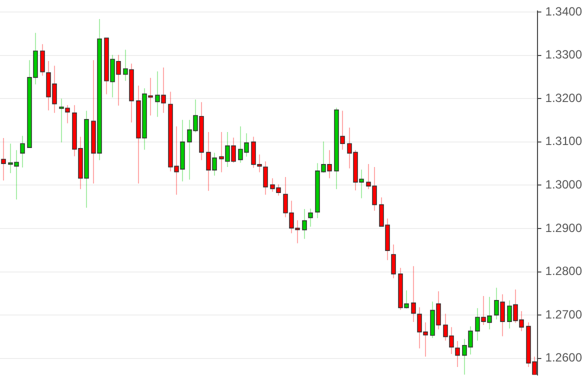  What do you see at coordinates (563, 185) in the screenshot?
I see `y-tick-label: 1.3000` at bounding box center [563, 185].